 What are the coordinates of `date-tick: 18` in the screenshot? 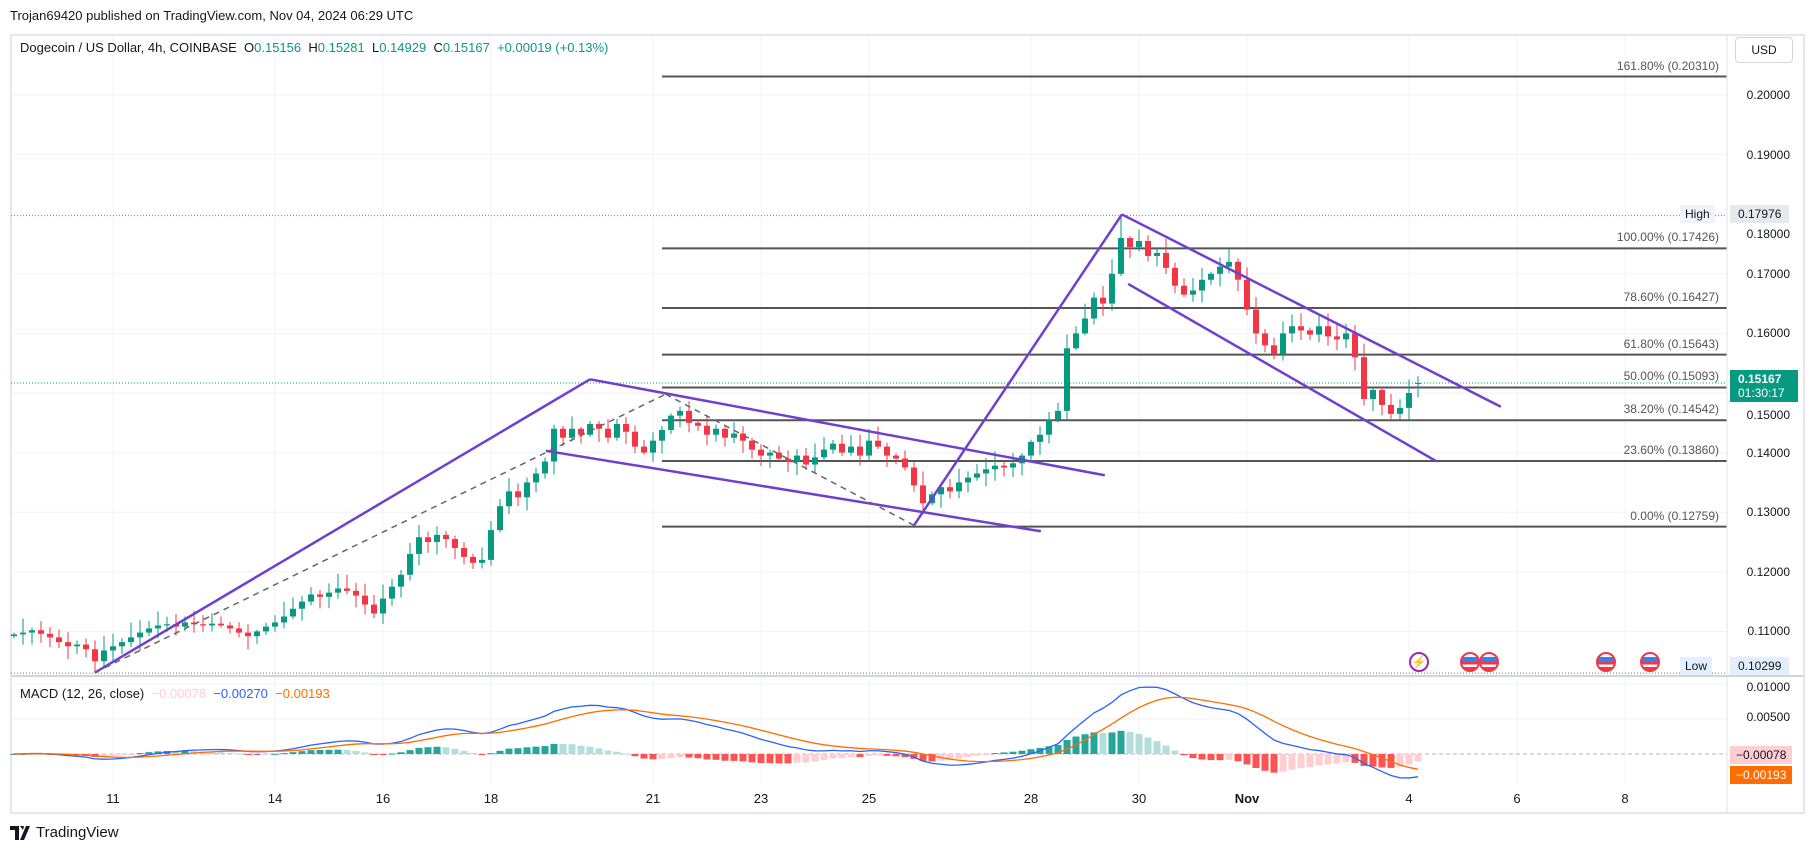 It's located at (491, 798).